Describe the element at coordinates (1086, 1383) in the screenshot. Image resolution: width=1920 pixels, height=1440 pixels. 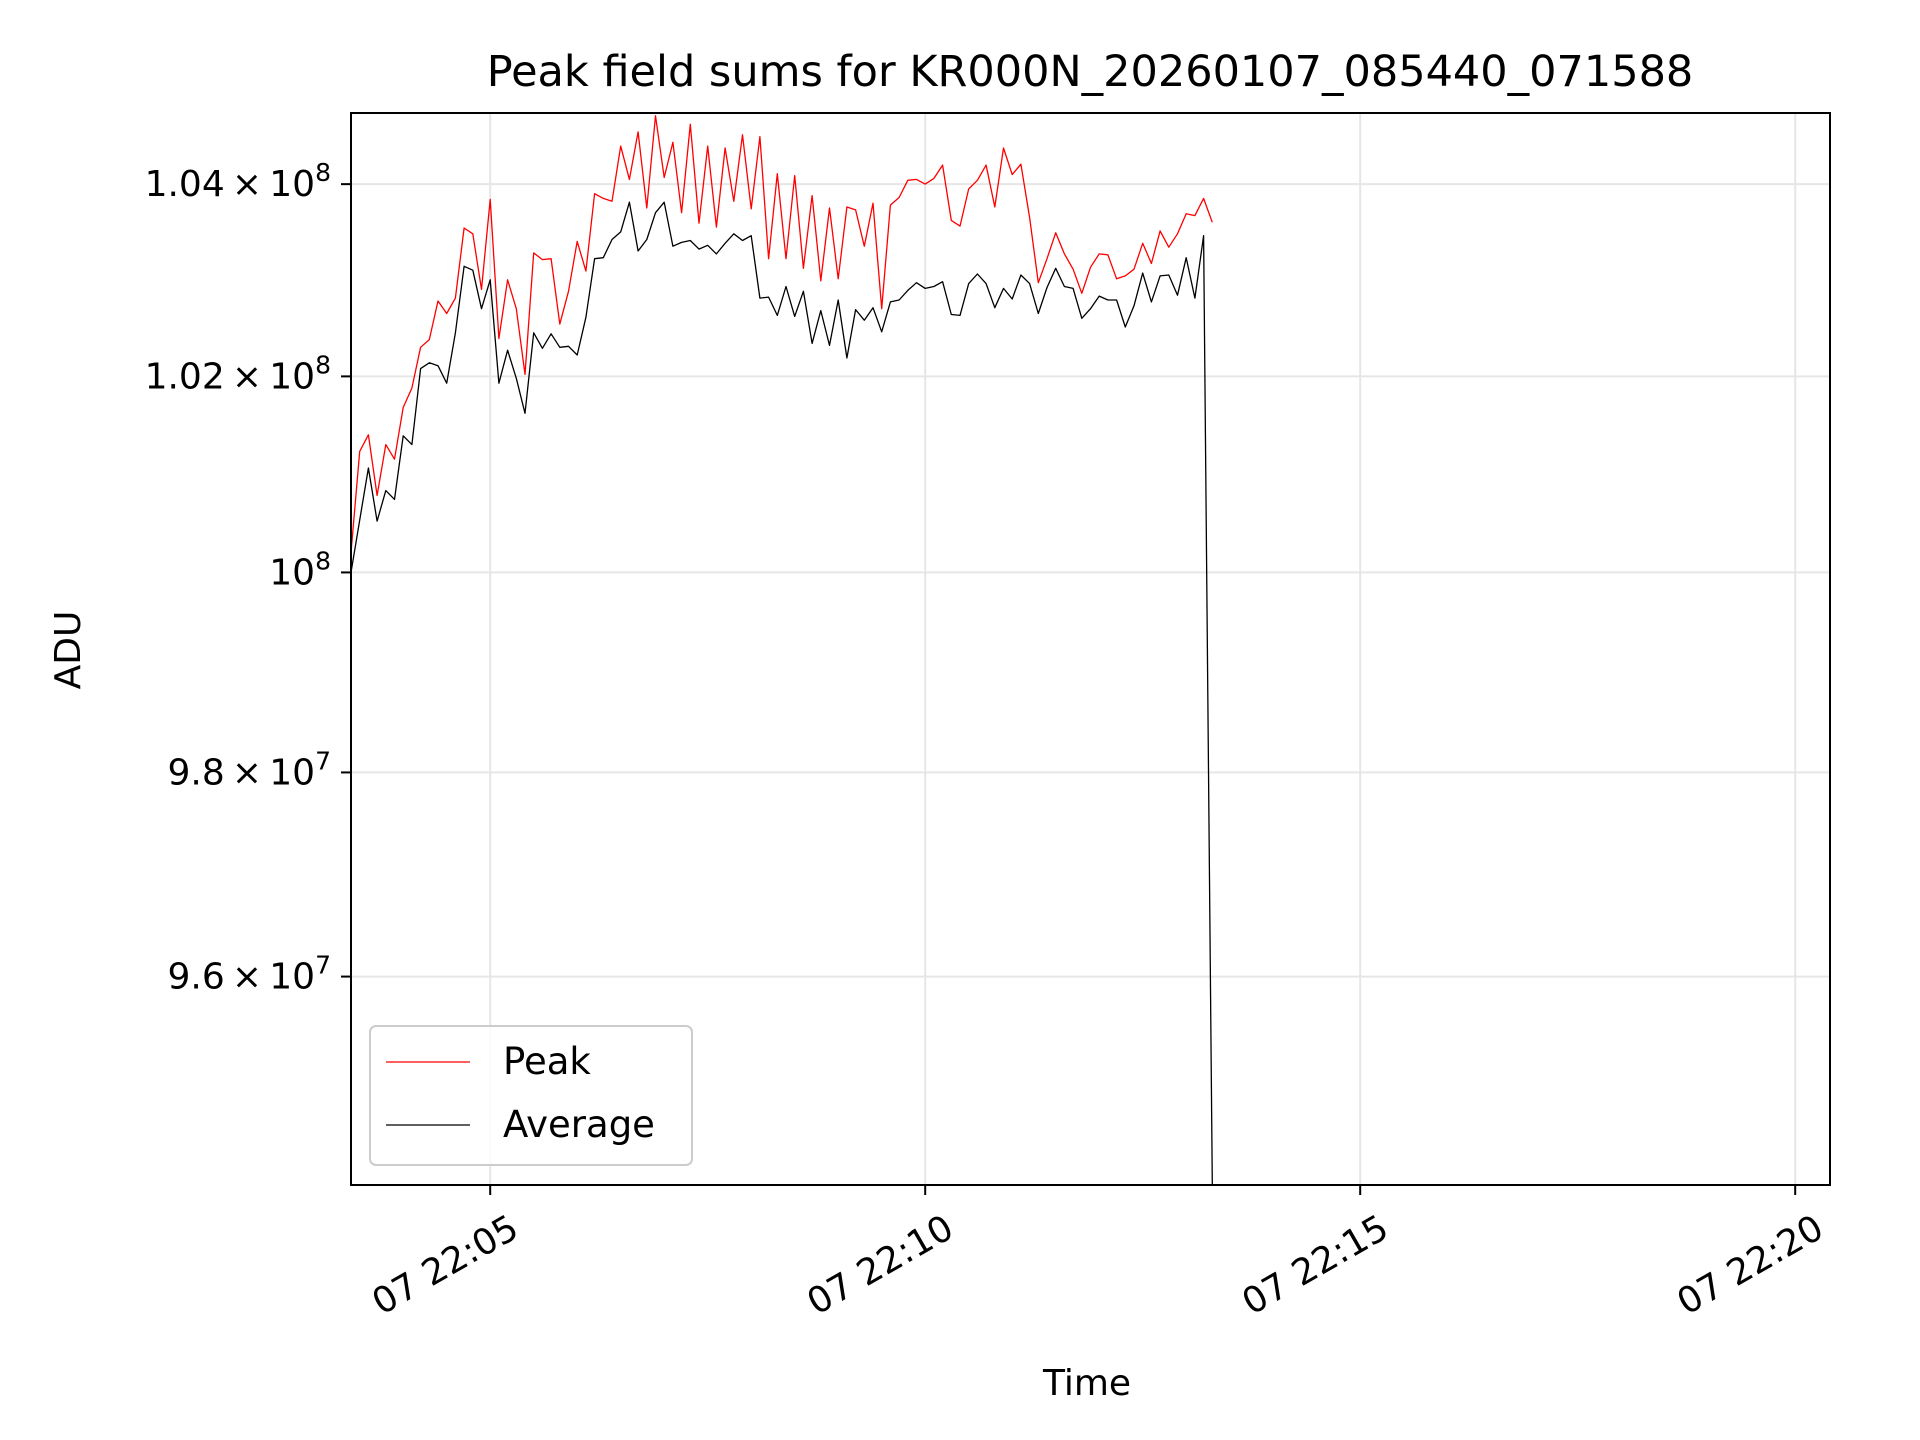
I see `x-axis-title: Time` at that location.